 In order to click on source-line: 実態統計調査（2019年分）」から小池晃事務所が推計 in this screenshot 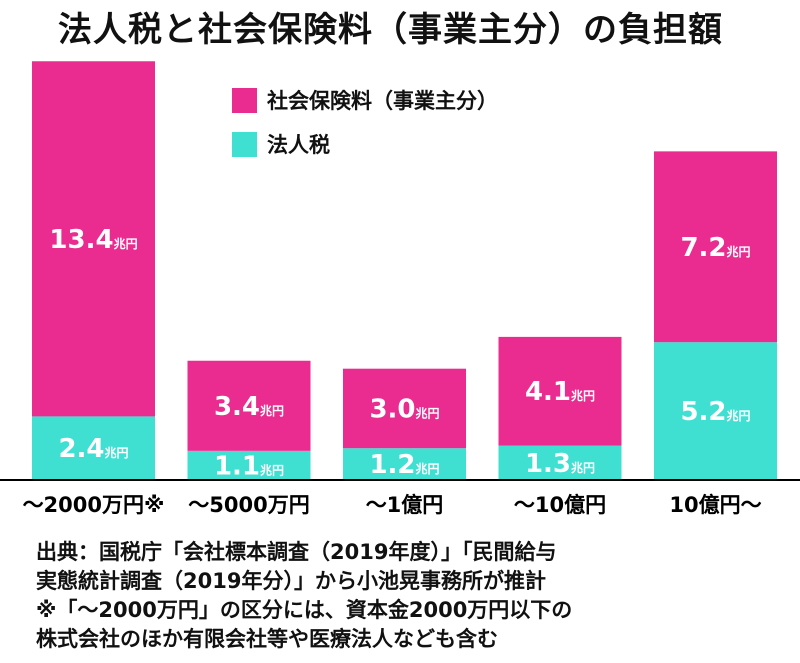, I will do `click(291, 581)`.